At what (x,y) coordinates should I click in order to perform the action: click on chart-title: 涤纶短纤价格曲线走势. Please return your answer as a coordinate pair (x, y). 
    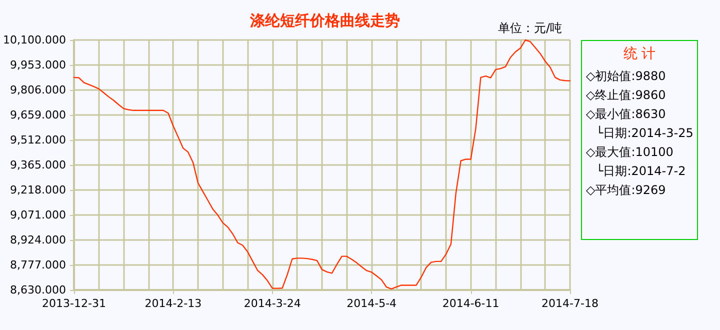
    Looking at the image, I should click on (324, 21).